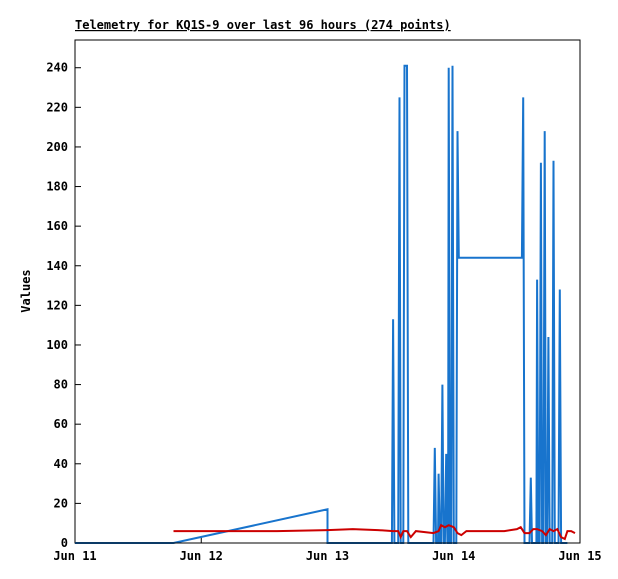 The image size is (618, 579). What do you see at coordinates (57, 147) in the screenshot?
I see `y-tick-label: 200` at bounding box center [57, 147].